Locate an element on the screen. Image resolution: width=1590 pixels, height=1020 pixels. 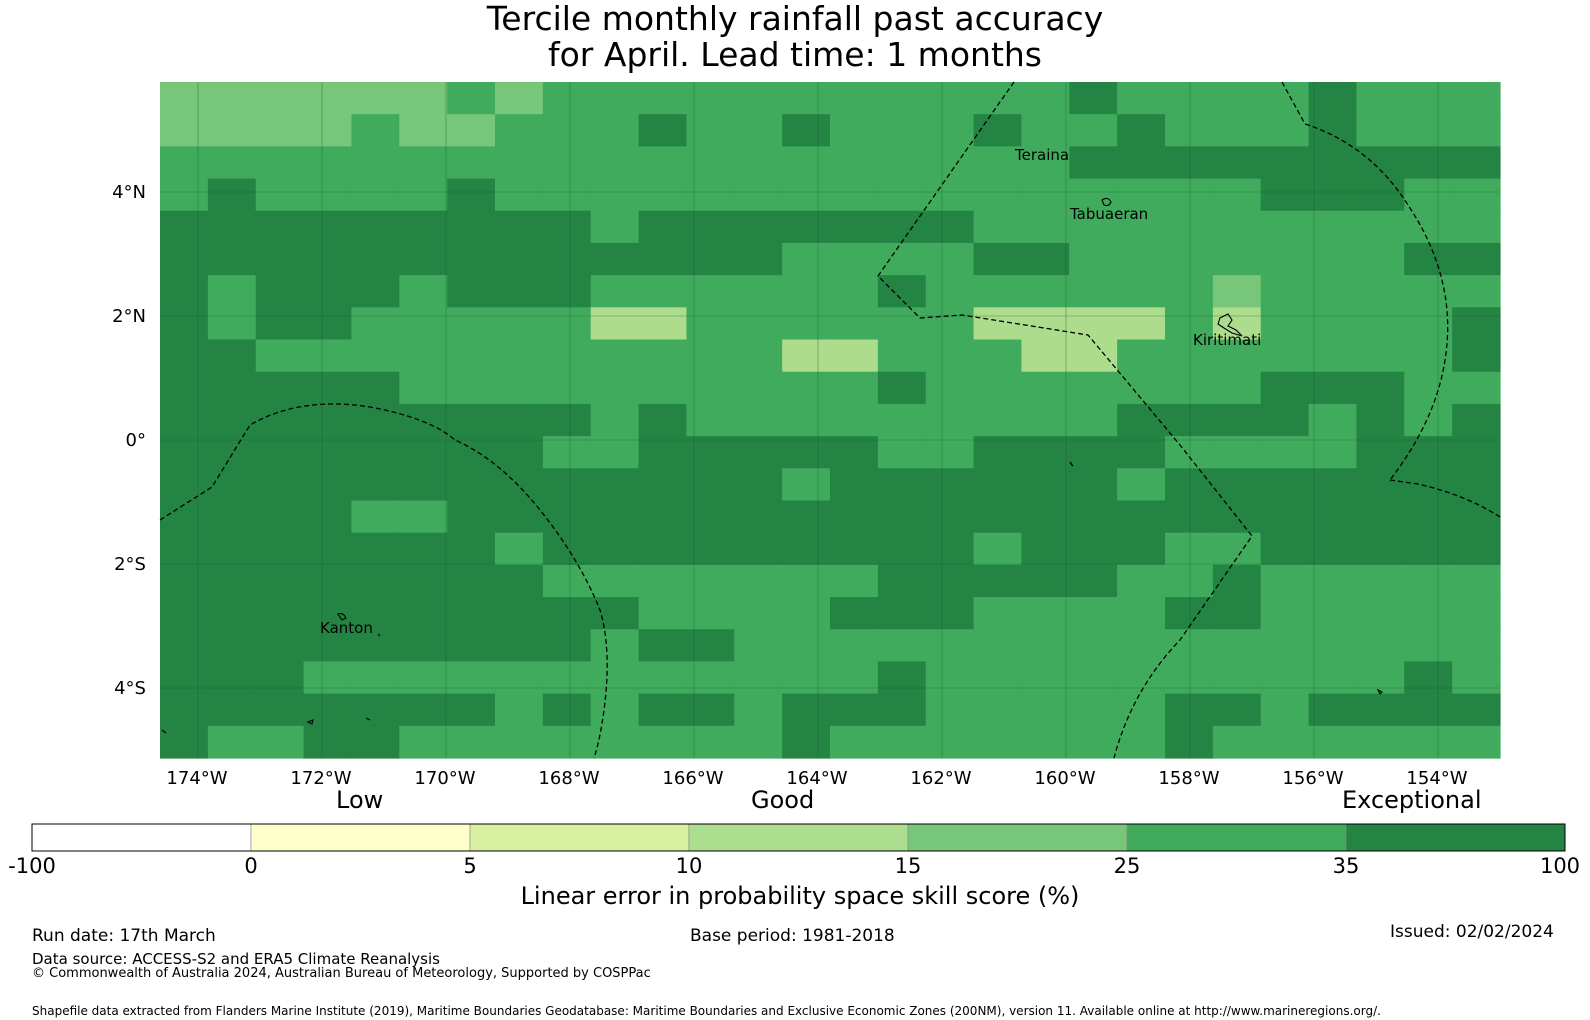
colorbar-tick: 5 is located at coordinates (470, 866).